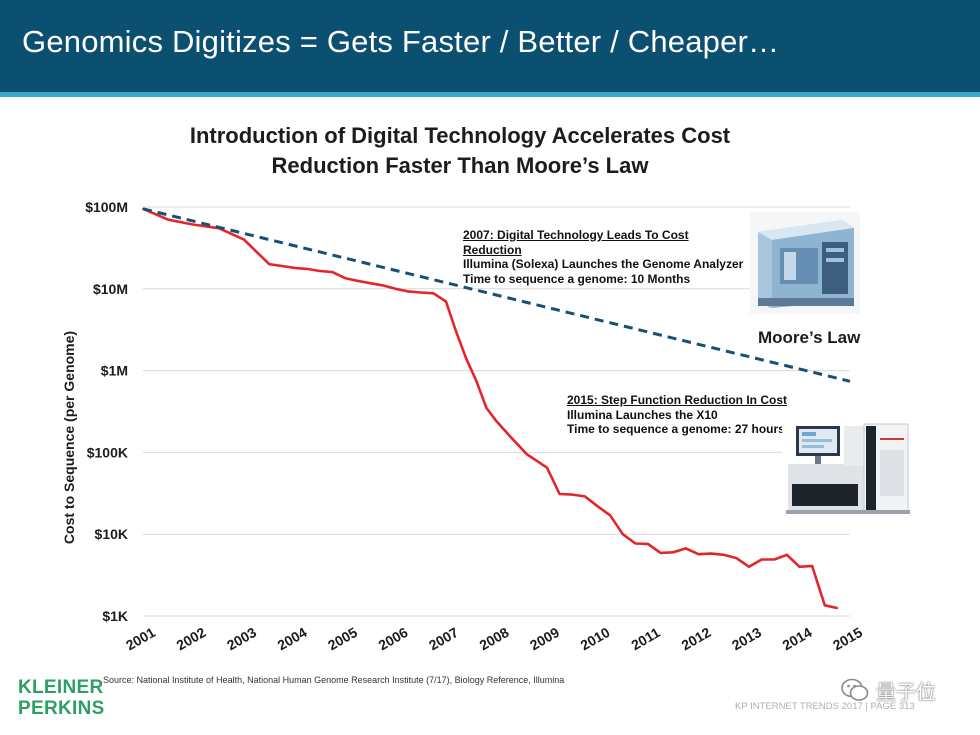  I want to click on page-info: KP INTERNET TRENDS 2017 | PAGE 313, so click(825, 706).